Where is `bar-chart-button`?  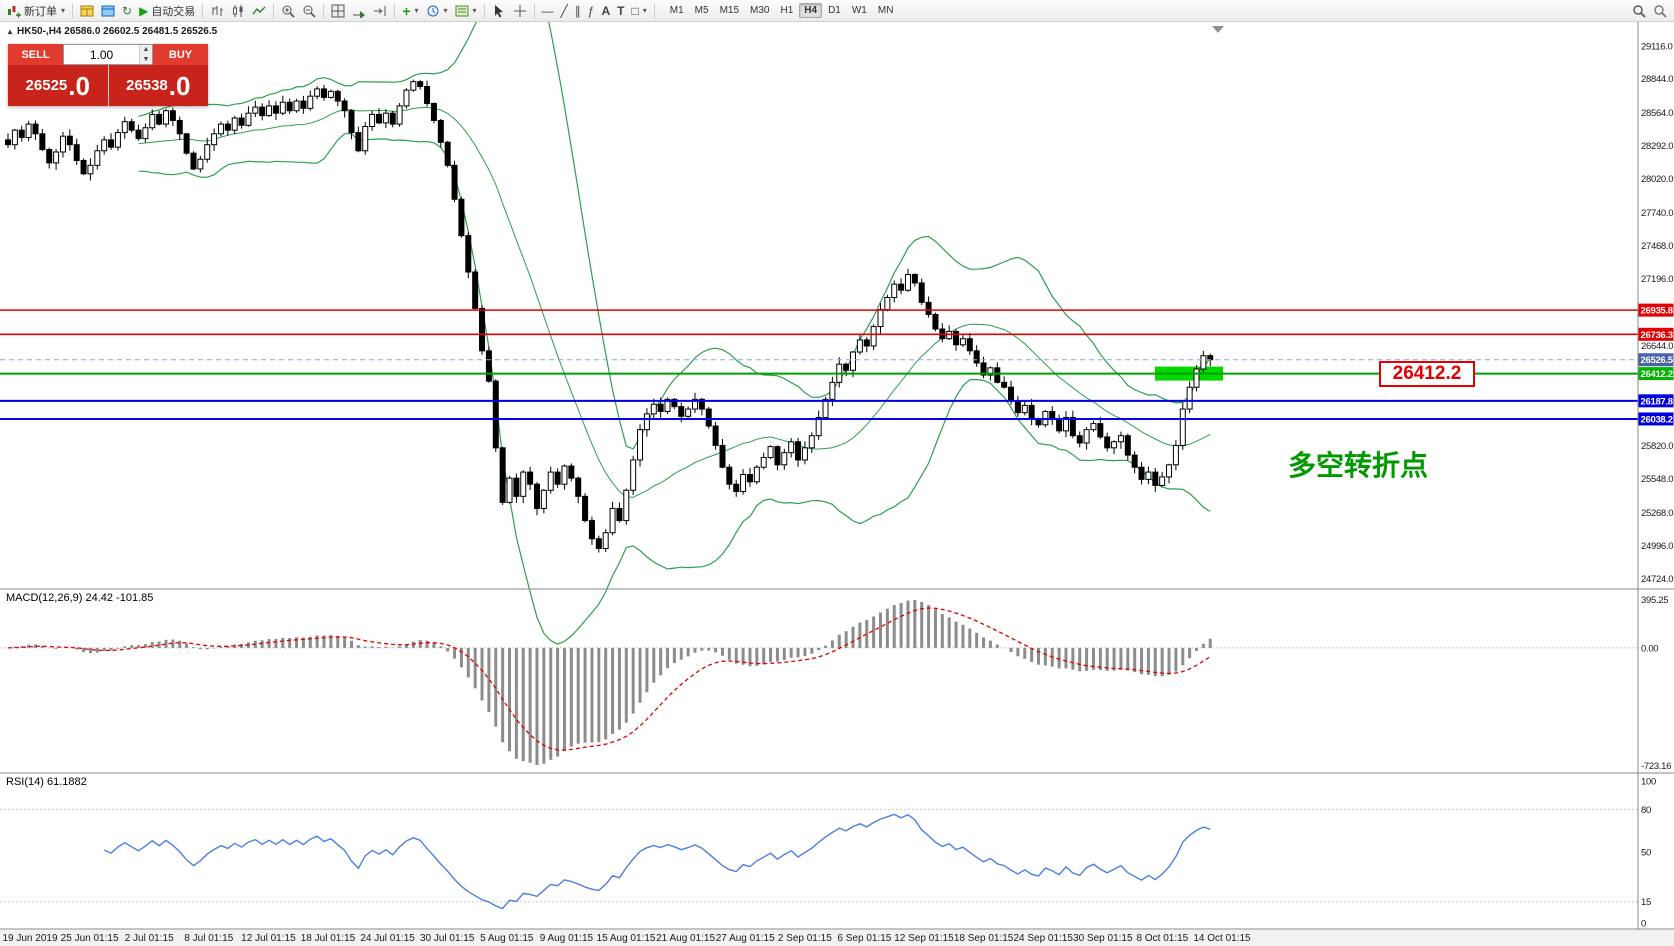
bar-chart-button is located at coordinates (217, 11).